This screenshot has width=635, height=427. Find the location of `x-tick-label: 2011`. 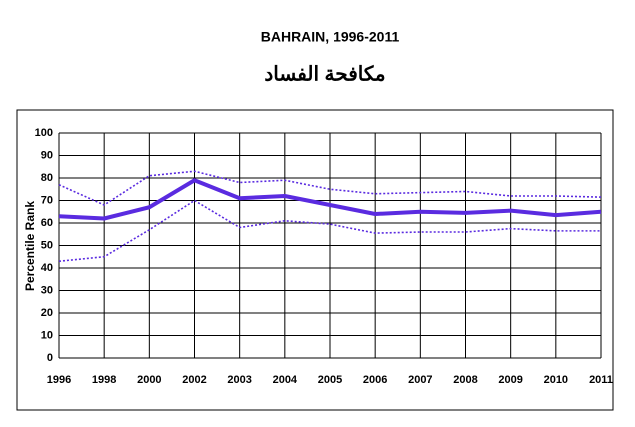

x-tick-label: 2011 is located at coordinates (601, 380).